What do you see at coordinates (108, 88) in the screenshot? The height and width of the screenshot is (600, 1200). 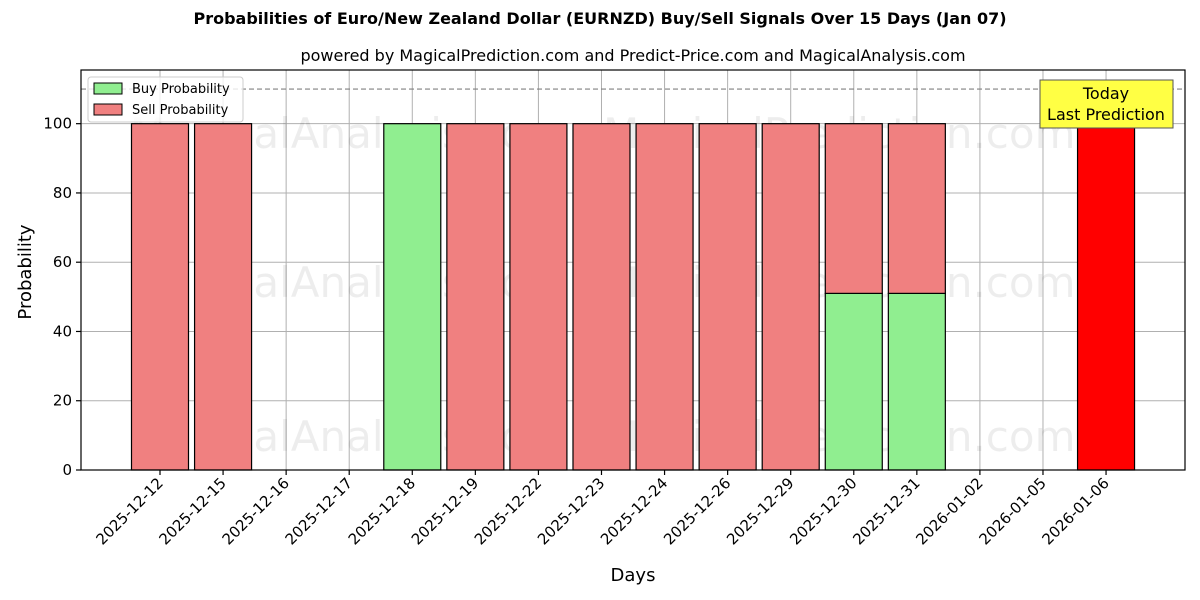 I see `legend-swatch-buy` at bounding box center [108, 88].